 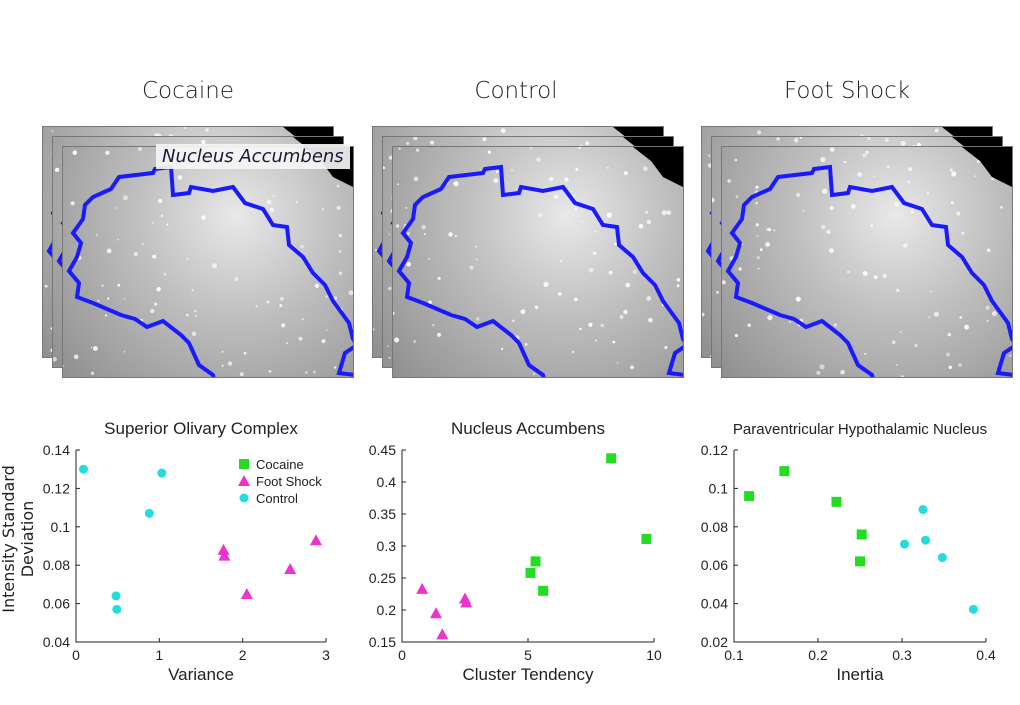 What do you see at coordinates (902, 655) in the screenshot?
I see `x-tick-label: 0.3` at bounding box center [902, 655].